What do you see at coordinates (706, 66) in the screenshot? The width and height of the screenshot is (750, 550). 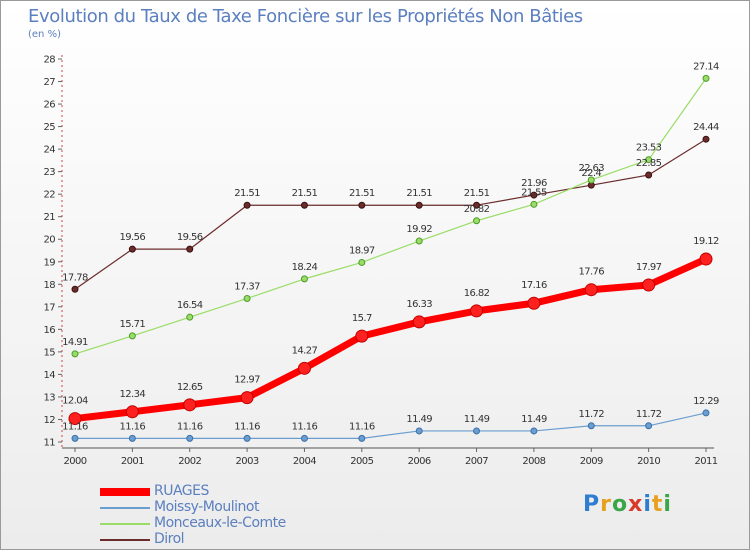 I see `data-label: 27.14` at bounding box center [706, 66].